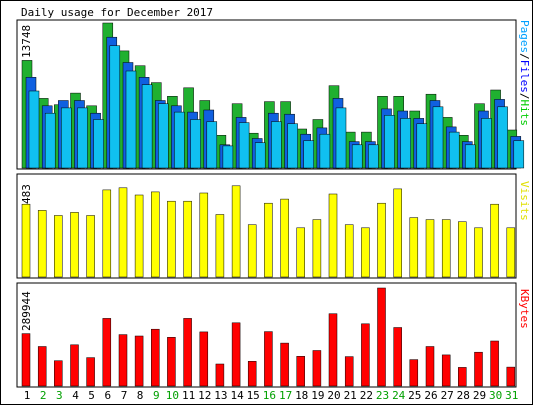 This screenshot has height=409, width=533. What do you see at coordinates (91, 395) in the screenshot?
I see `x-tick-label-day-5: 5` at bounding box center [91, 395].